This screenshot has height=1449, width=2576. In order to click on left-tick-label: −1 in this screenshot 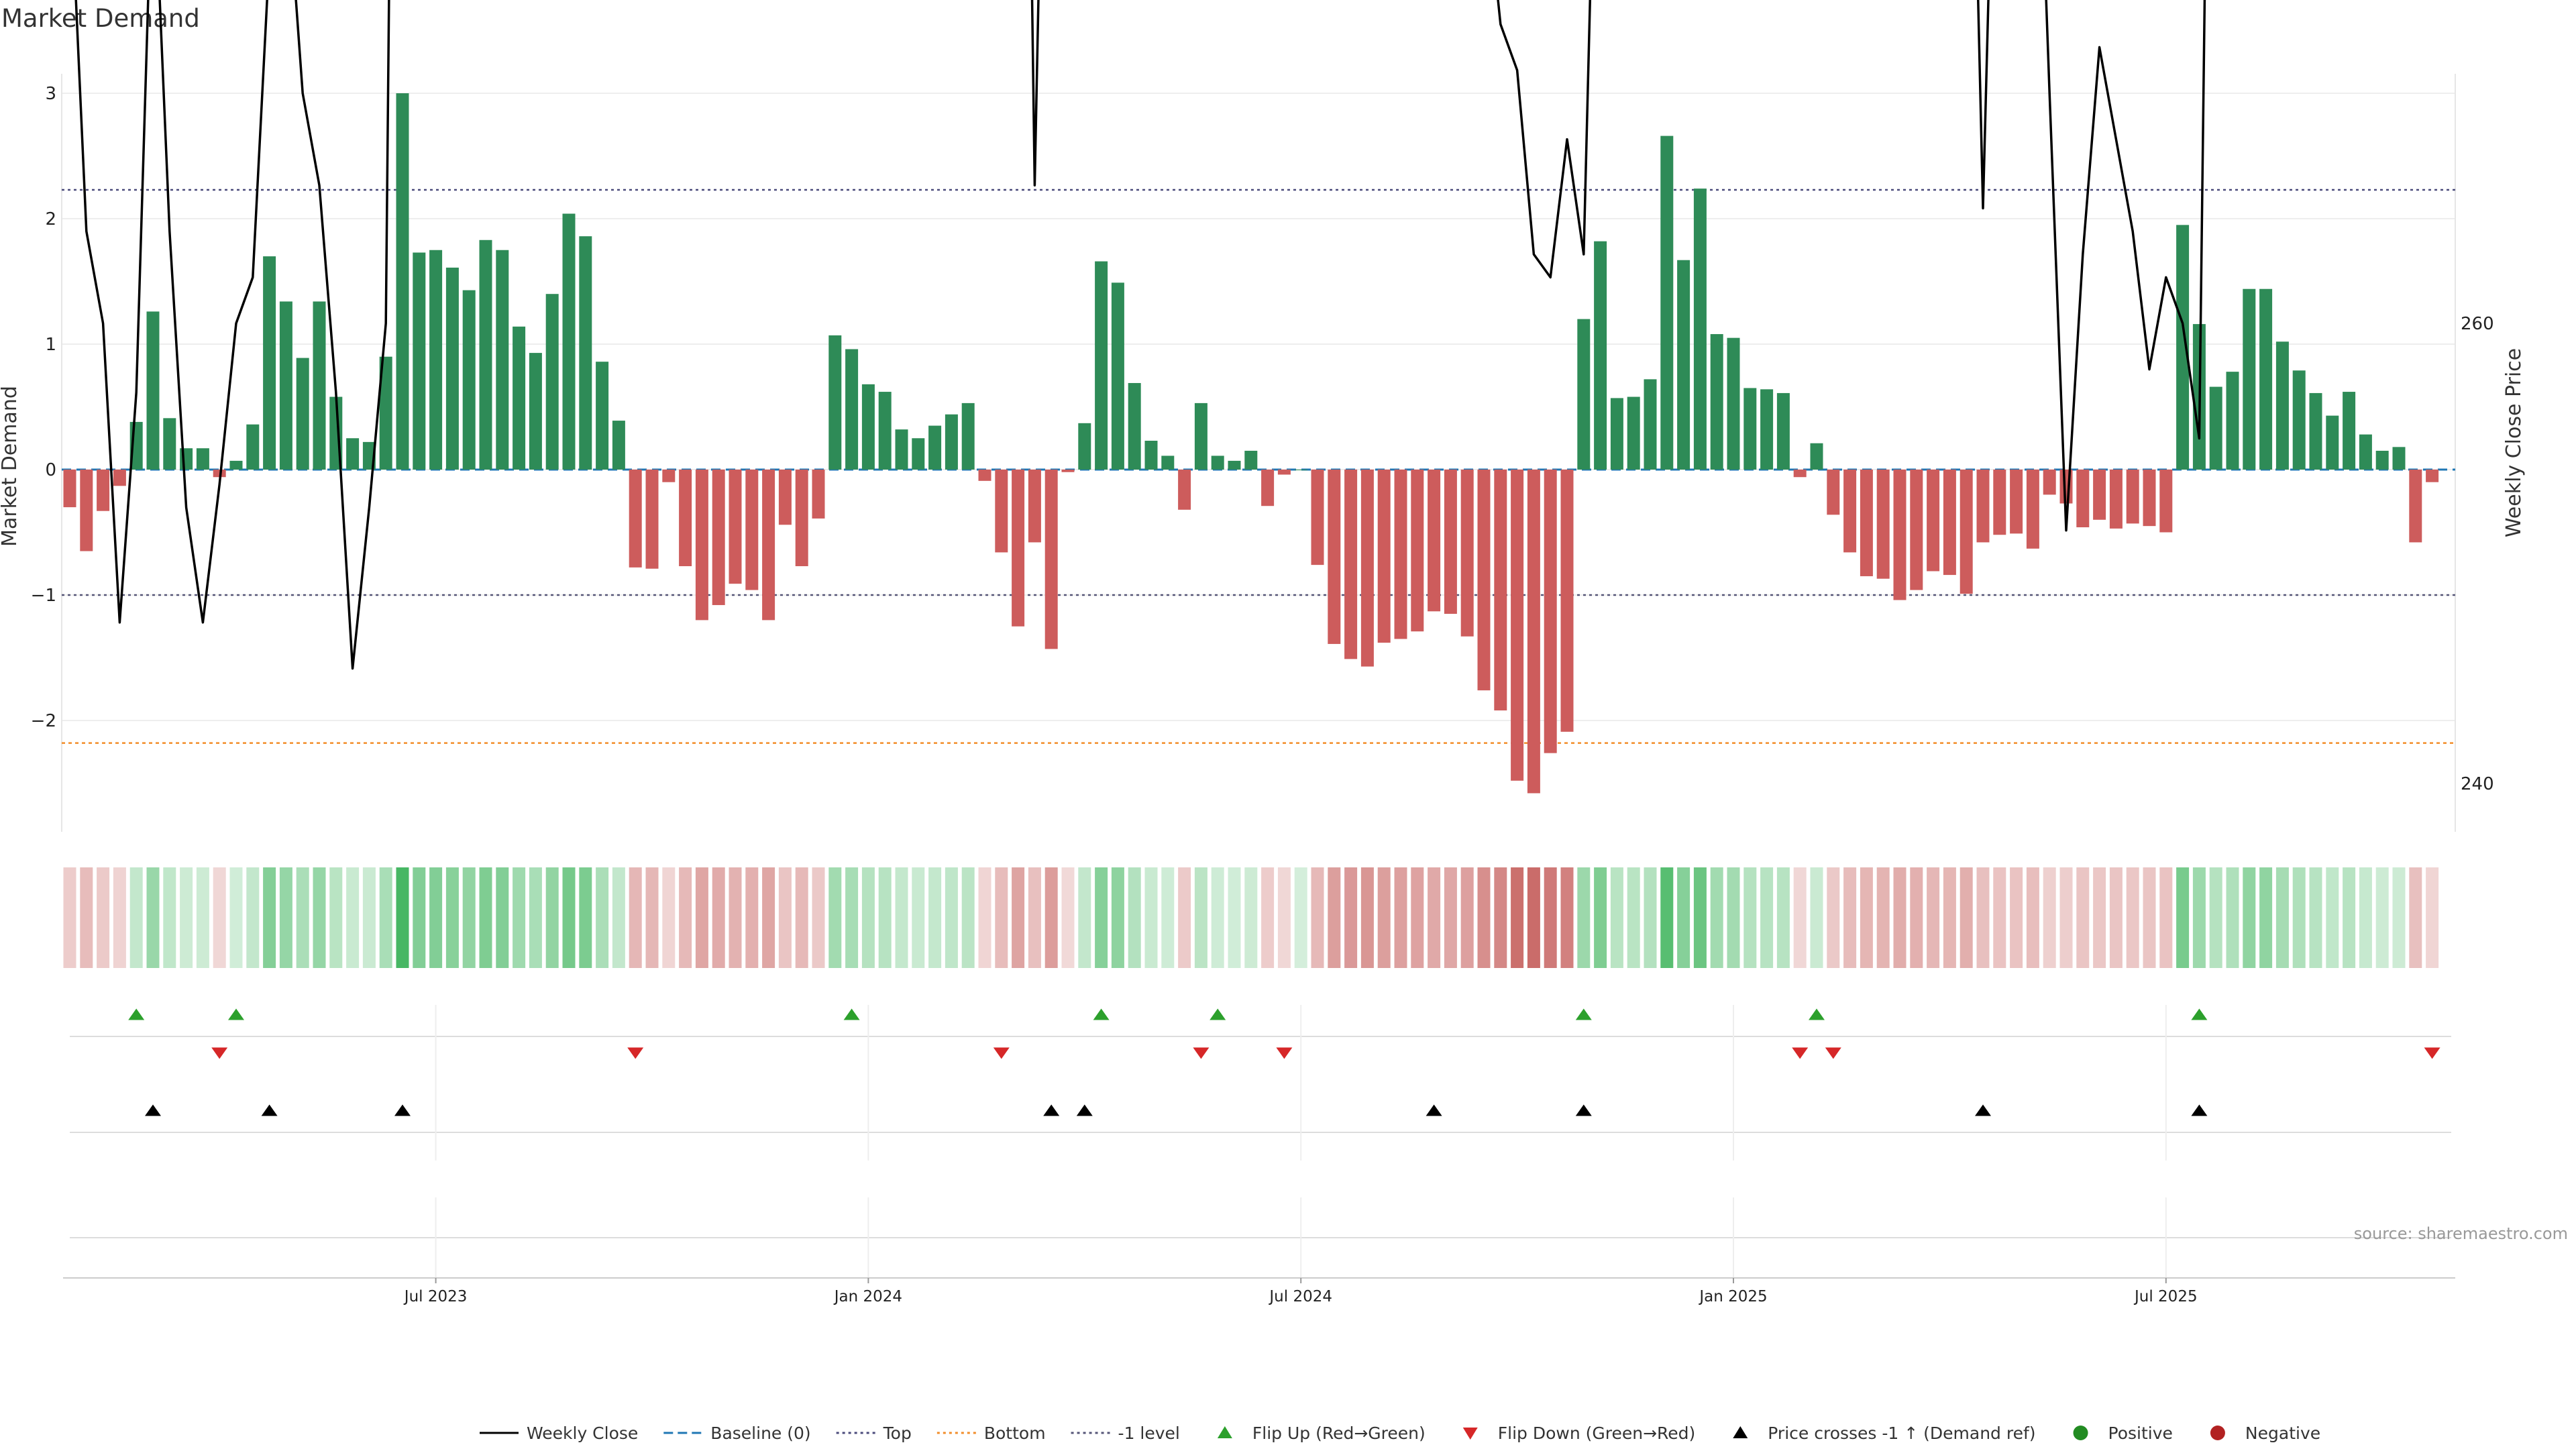, I will do `click(43, 596)`.